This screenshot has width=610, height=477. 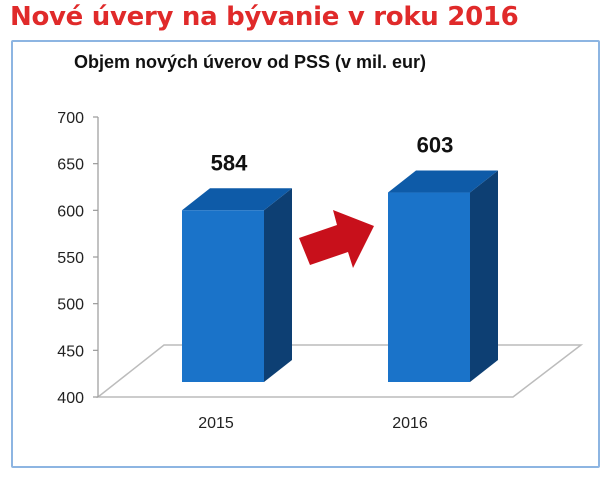 I want to click on y-tick-label: 500, so click(x=70, y=305).